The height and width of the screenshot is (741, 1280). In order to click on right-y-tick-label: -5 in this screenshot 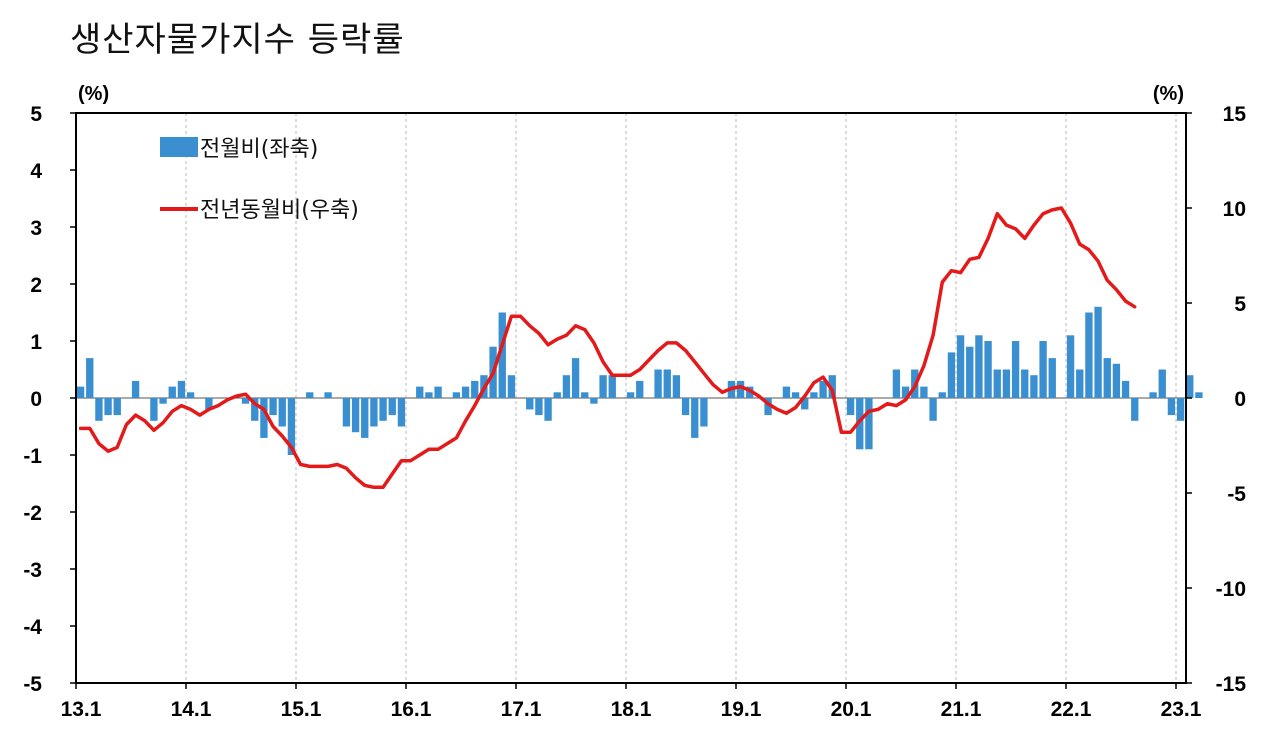, I will do `click(1236, 494)`.